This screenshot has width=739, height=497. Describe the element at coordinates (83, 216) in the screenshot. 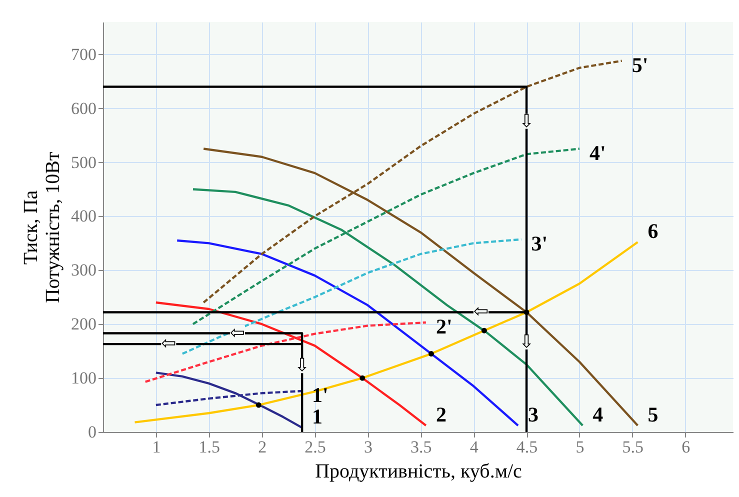

I see `y-tick-label: 400` at that location.